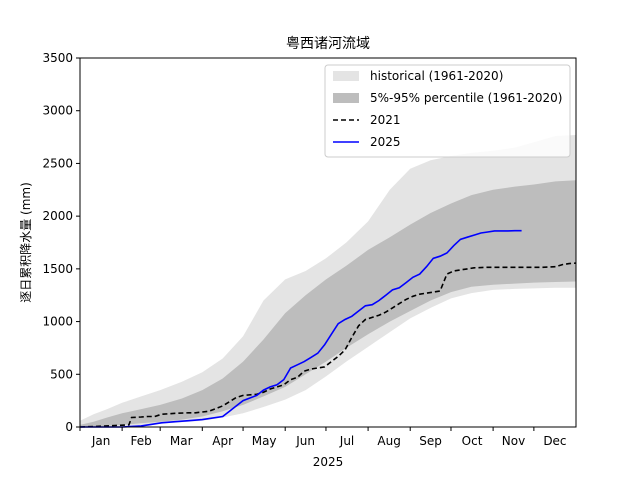 This screenshot has width=640, height=480. I want to click on x-tick-label-Mar: Mar, so click(181, 441).